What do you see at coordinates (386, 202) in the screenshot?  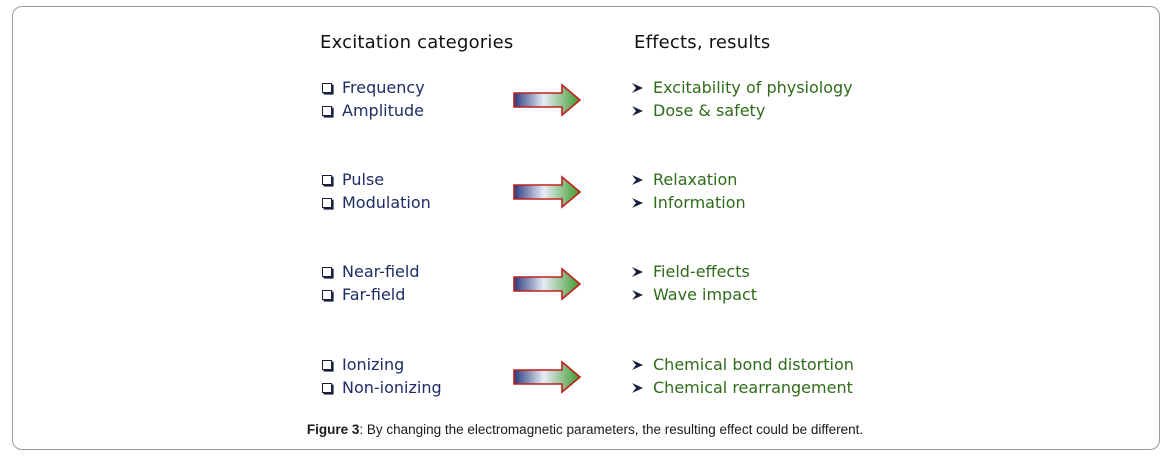 I see `category-label: Modulation` at bounding box center [386, 202].